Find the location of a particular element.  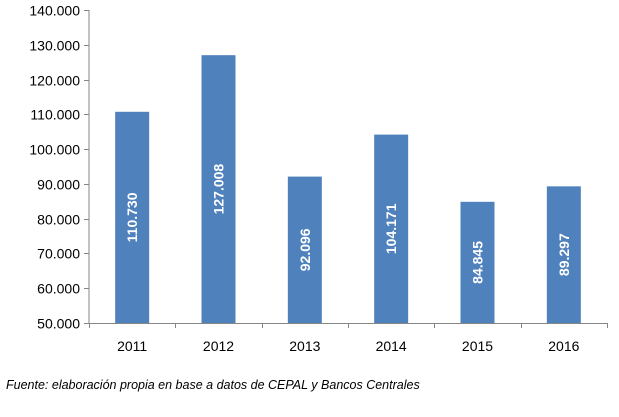

y-tick-label: 100.000 is located at coordinates (54, 150).